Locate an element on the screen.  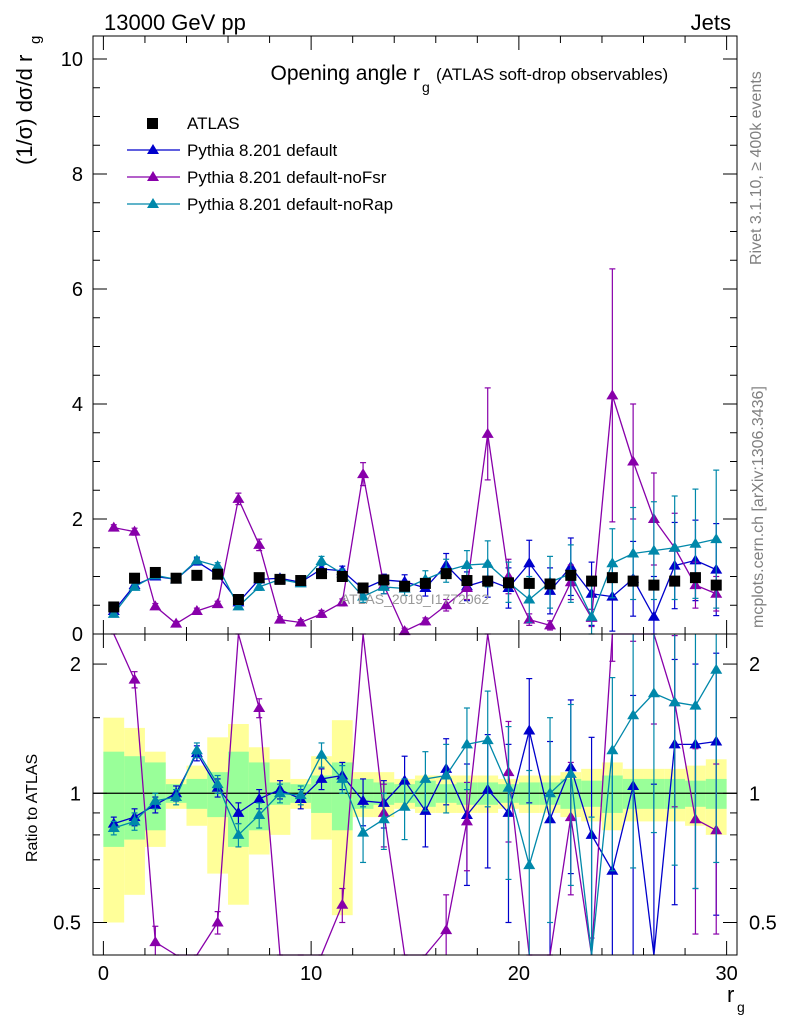
legend-label-norap: Pythia 8.201 default-noRap is located at coordinates (290, 204).